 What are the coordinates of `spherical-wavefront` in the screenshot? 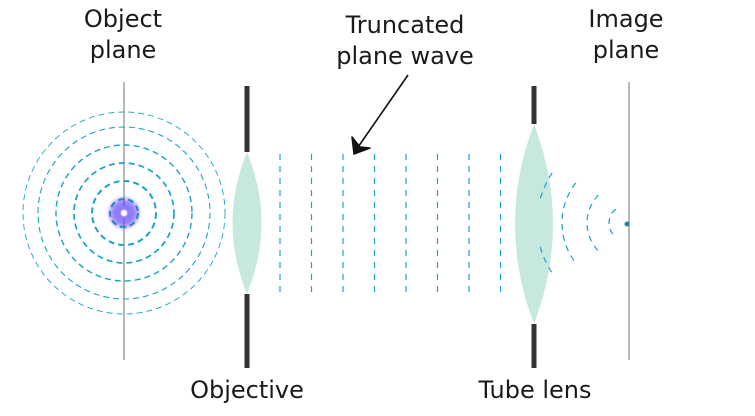 It's located at (124, 213).